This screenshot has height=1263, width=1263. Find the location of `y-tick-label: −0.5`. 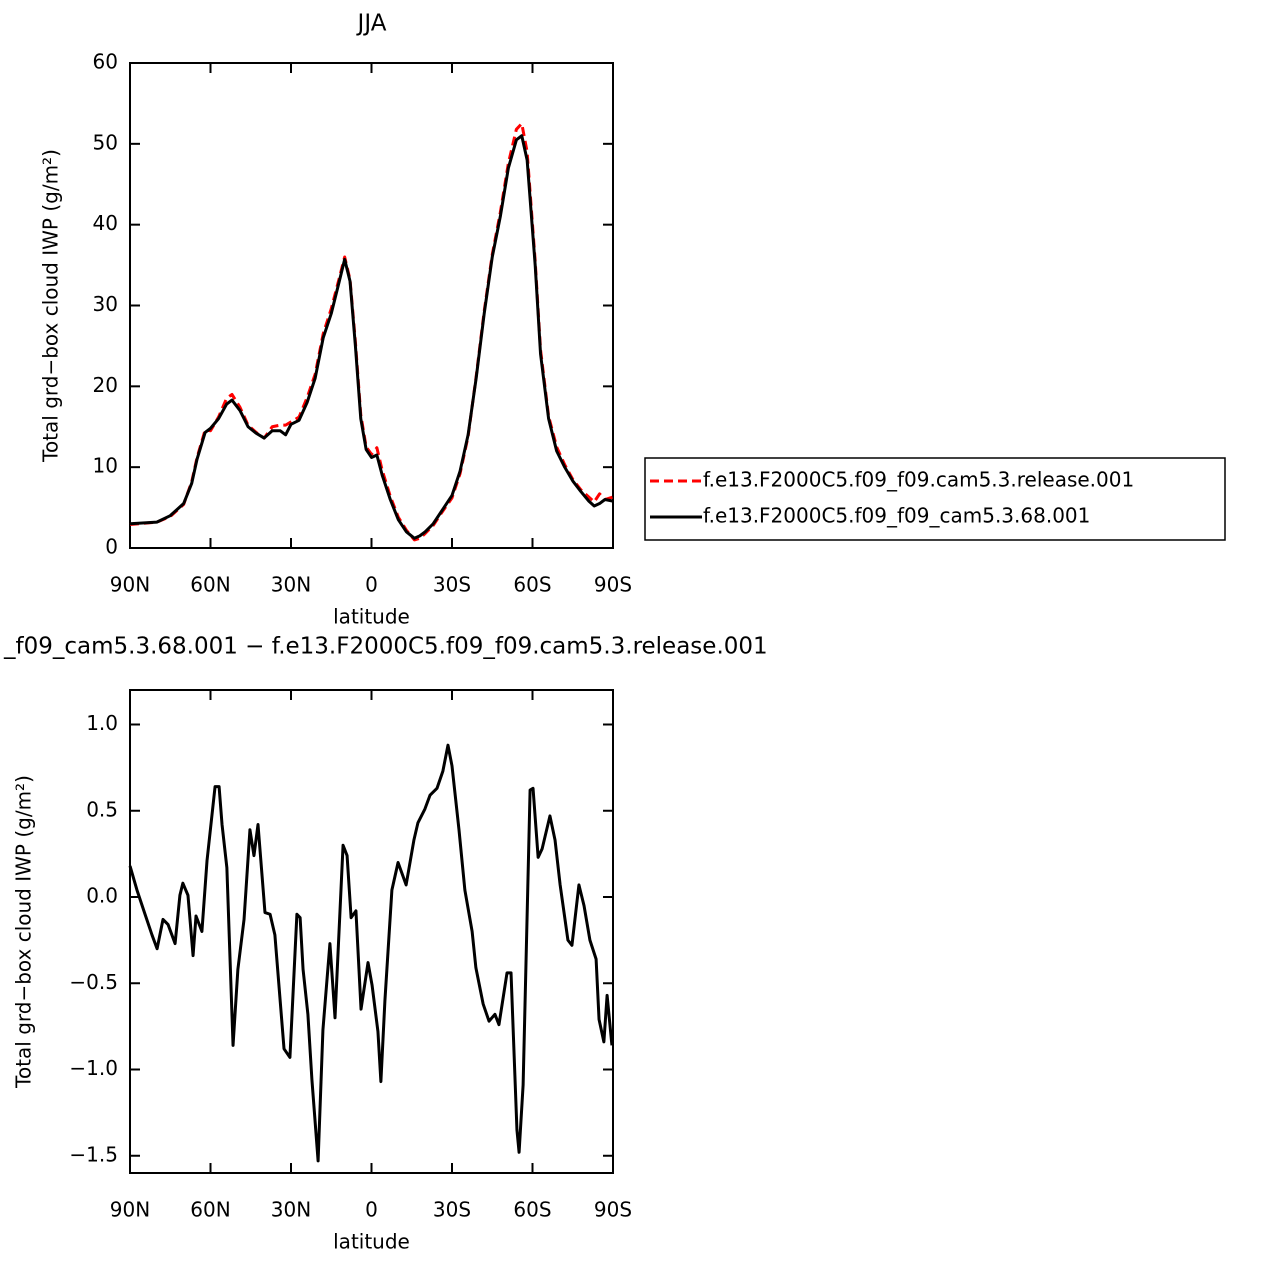

y-tick-label: −0.5 is located at coordinates (93, 982).